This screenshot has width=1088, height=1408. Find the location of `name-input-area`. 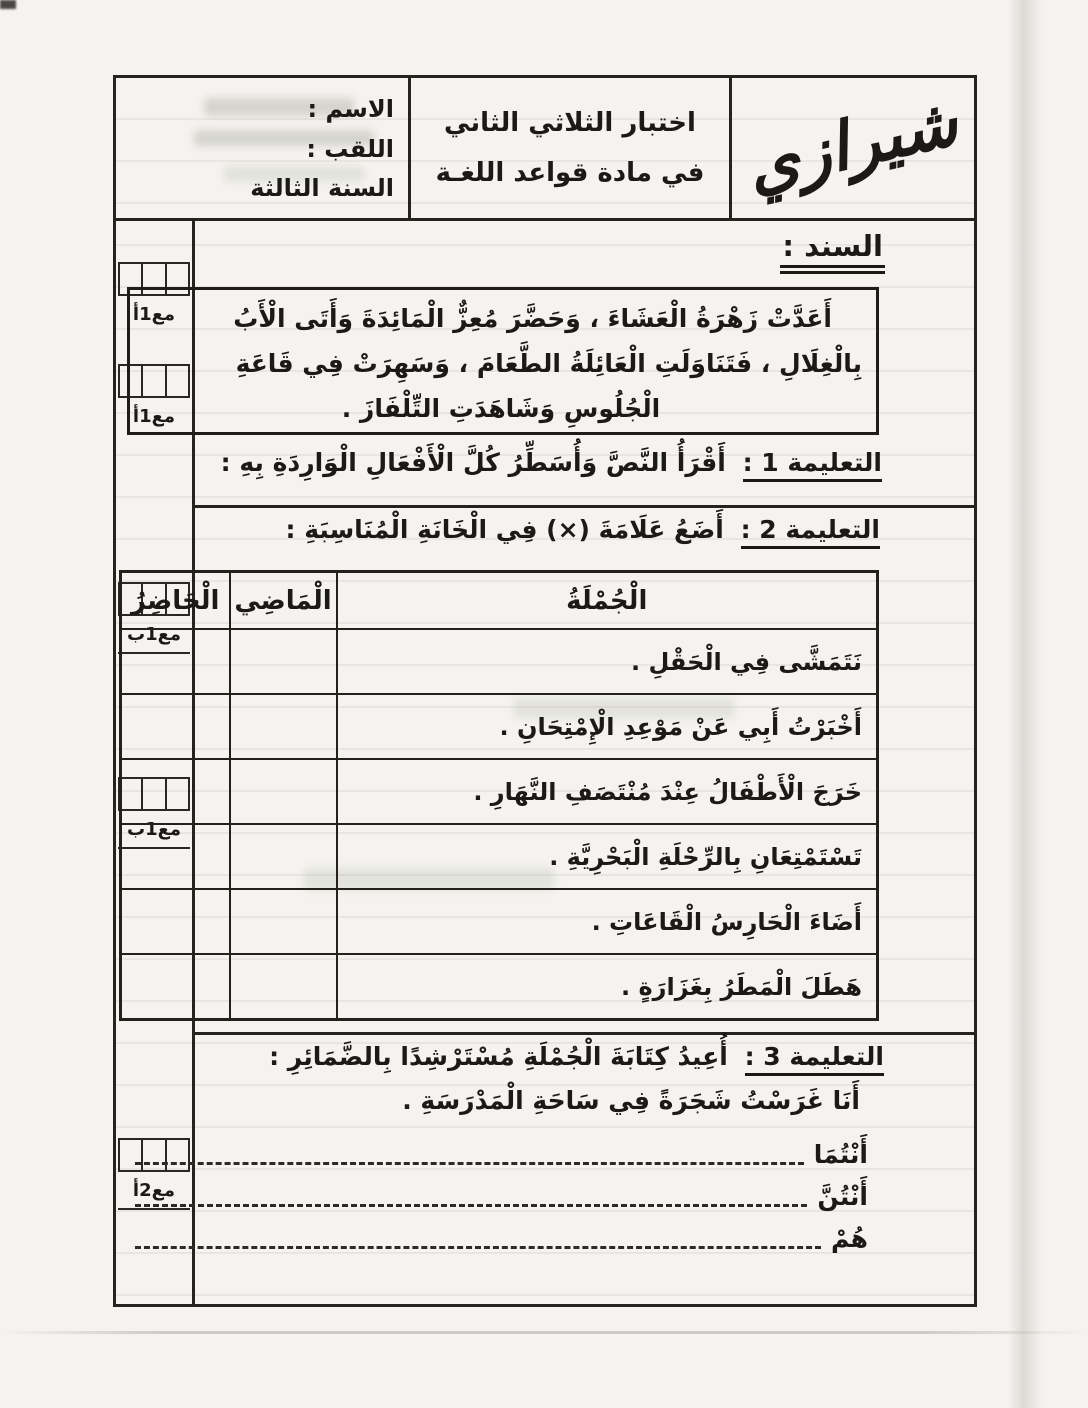

name-input-area is located at coordinates (217, 109).